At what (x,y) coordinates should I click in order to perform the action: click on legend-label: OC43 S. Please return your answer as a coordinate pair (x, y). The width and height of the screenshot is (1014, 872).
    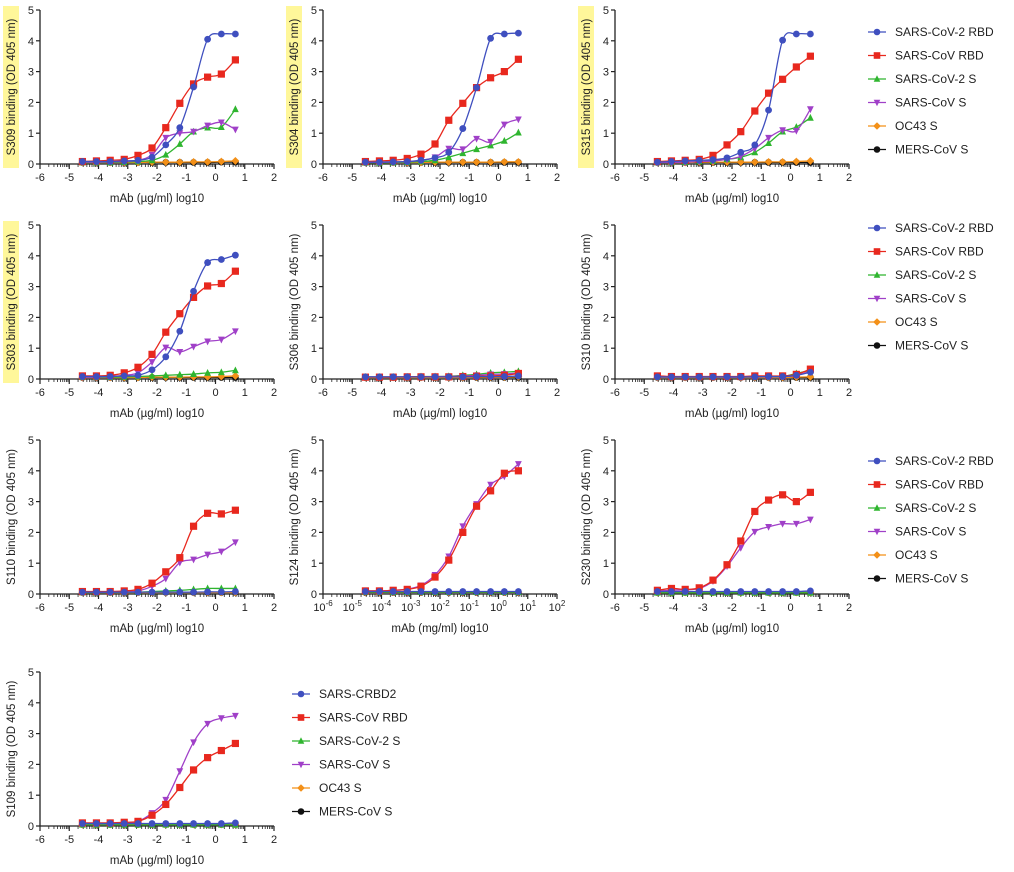
    Looking at the image, I should click on (916, 555).